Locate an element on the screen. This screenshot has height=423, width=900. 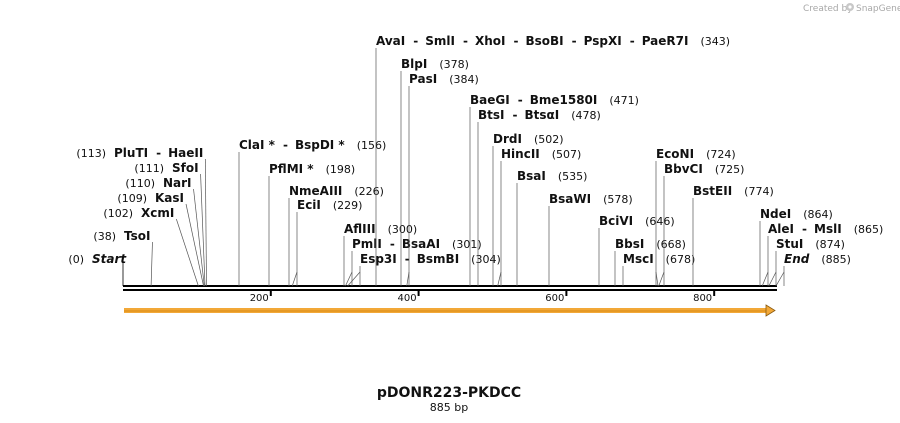
restriction-site: NmeAIII (226) is located at coordinates (336, 235).